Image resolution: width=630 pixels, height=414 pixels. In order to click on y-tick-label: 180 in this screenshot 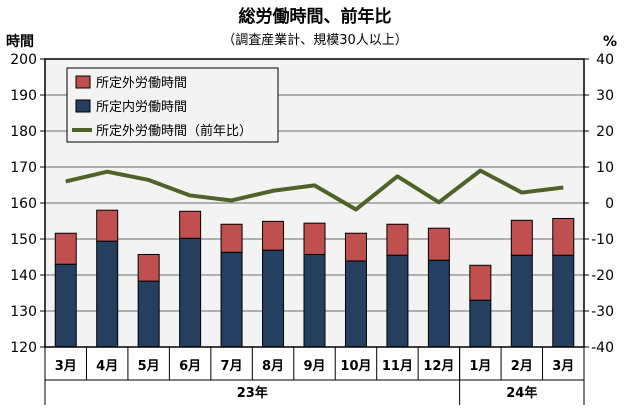, I will do `click(23, 132)`.